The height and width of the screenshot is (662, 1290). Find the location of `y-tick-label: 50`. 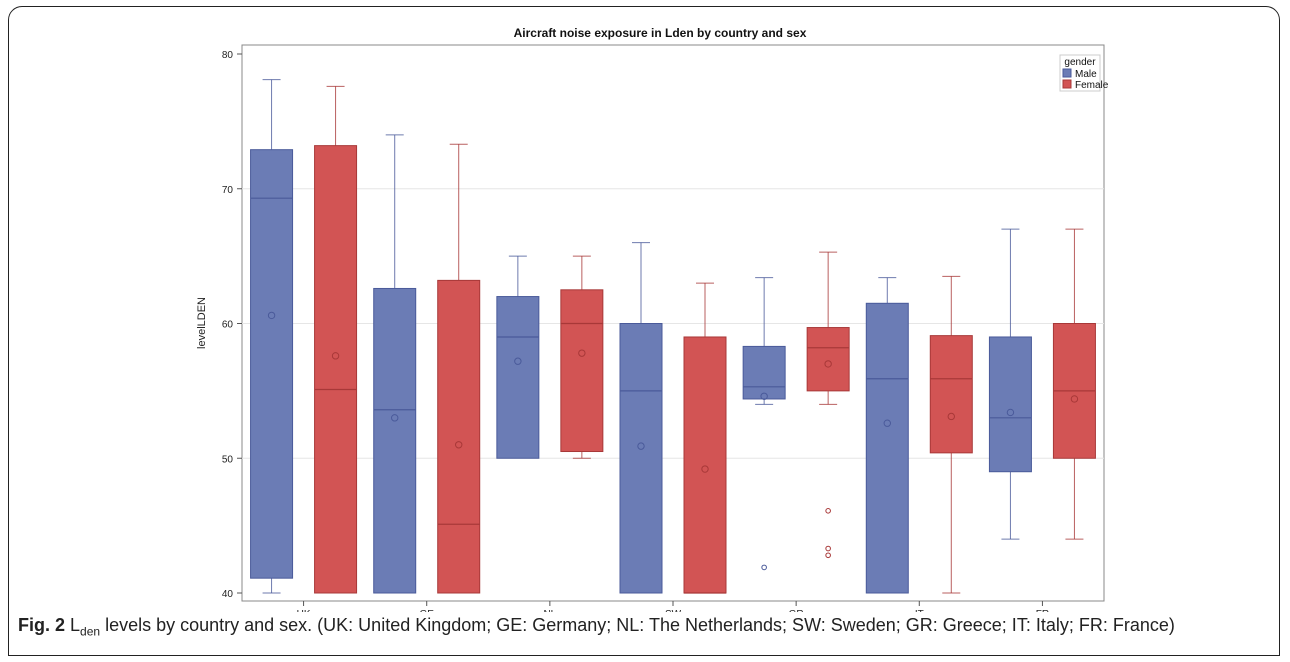

y-tick-label: 50 is located at coordinates (228, 459).